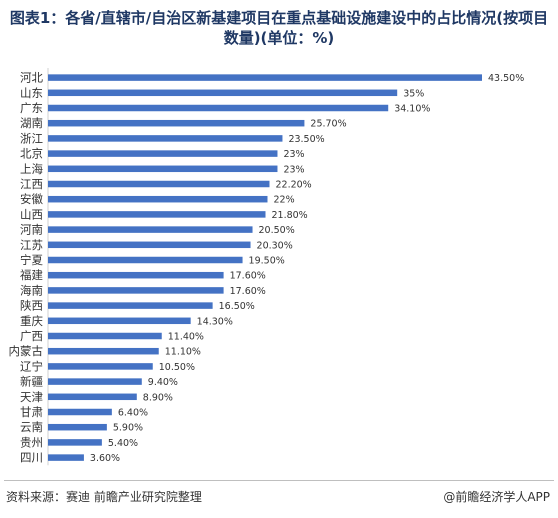 The width and height of the screenshot is (558, 518). Describe the element at coordinates (31, 336) in the screenshot. I see `category-label: 广西` at that location.